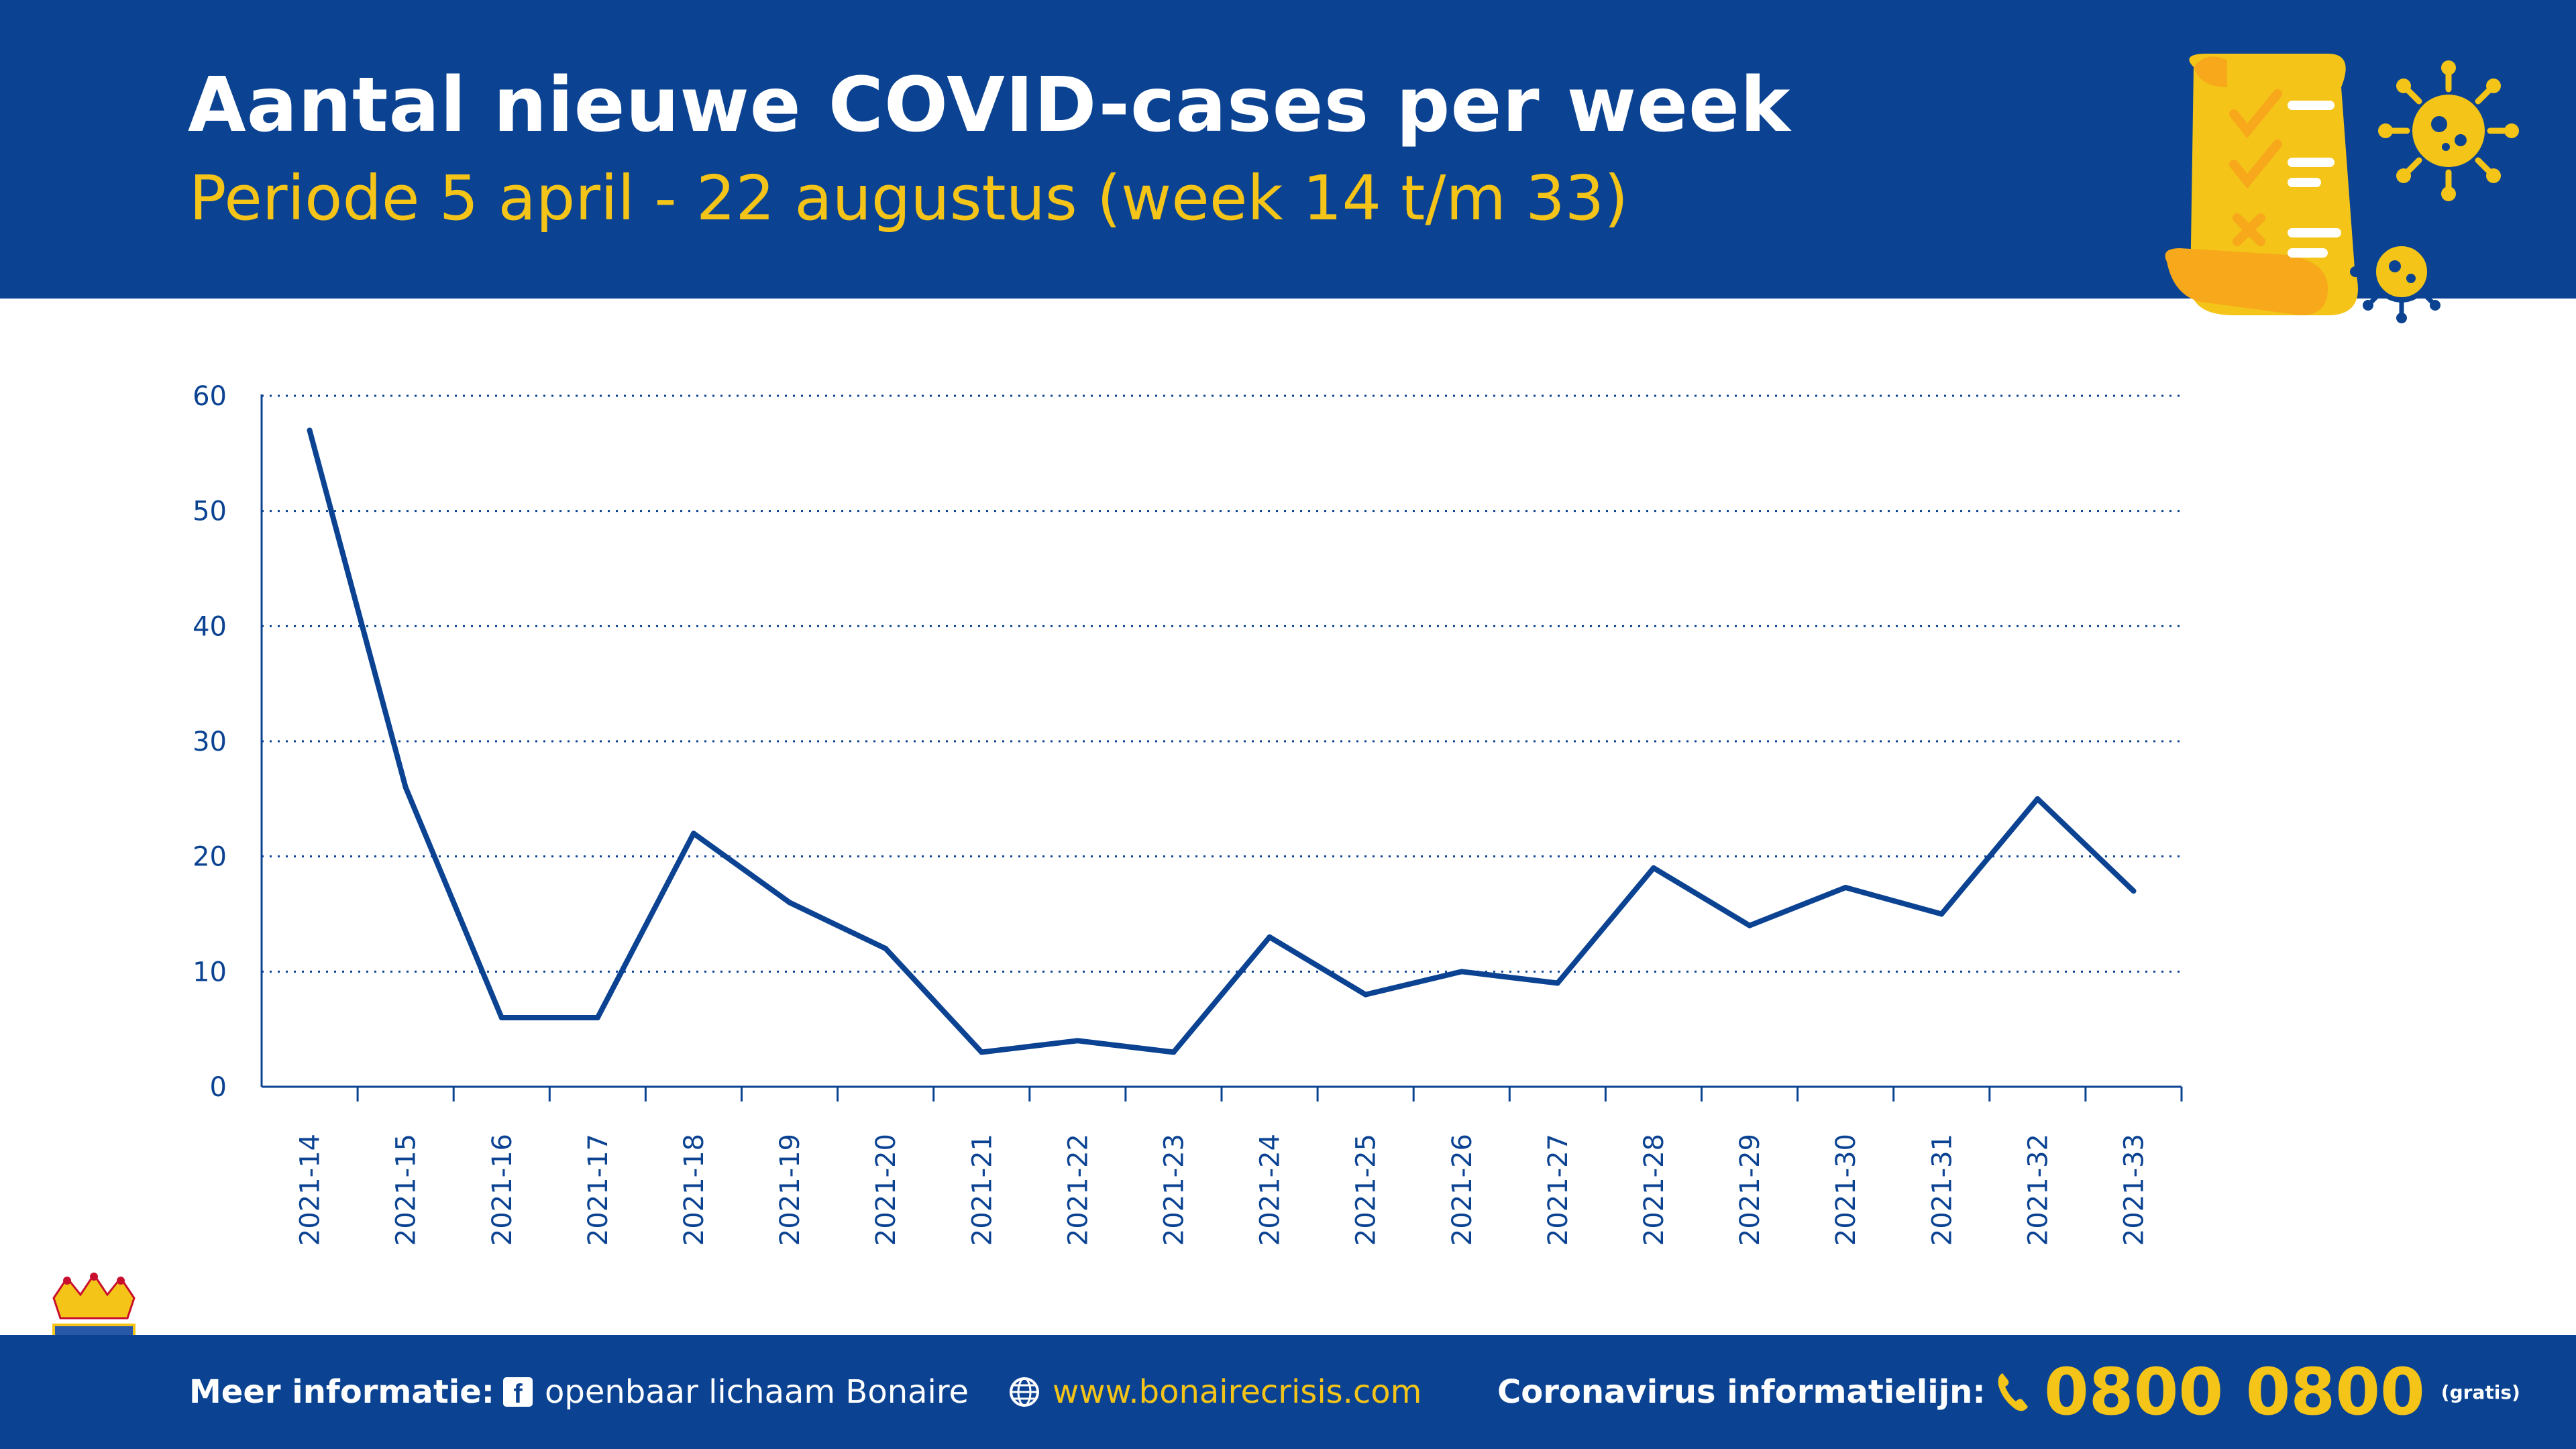 The height and width of the screenshot is (1449, 2576). Describe the element at coordinates (210, 626) in the screenshot. I see `y-tick-label: 40` at that location.